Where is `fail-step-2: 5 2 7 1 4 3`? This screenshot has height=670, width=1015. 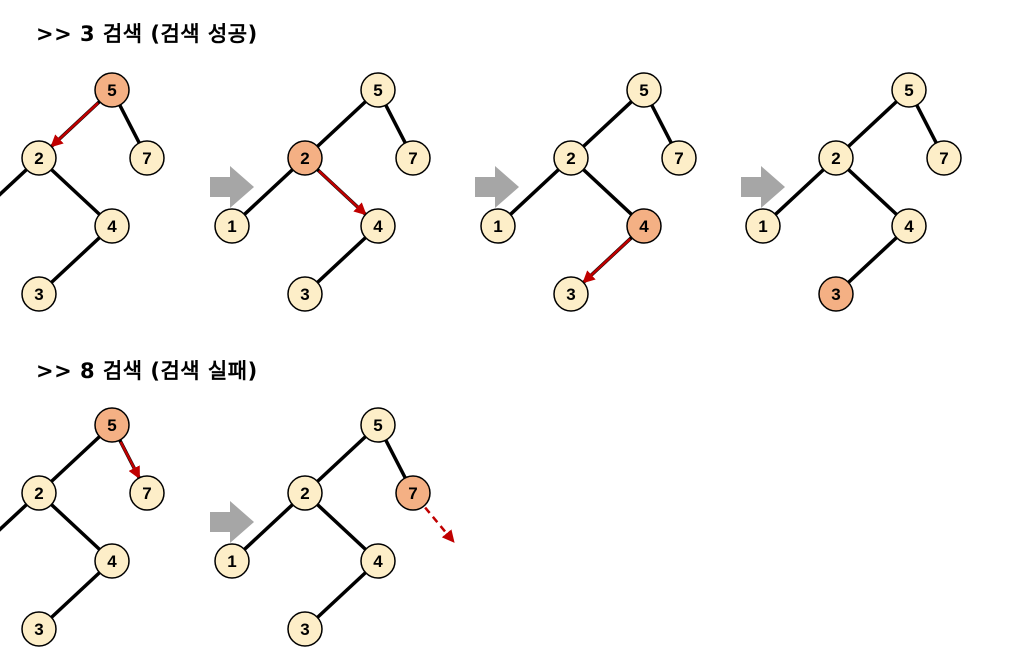 fail-step-2: 5 2 7 1 4 3 is located at coordinates (334, 527).